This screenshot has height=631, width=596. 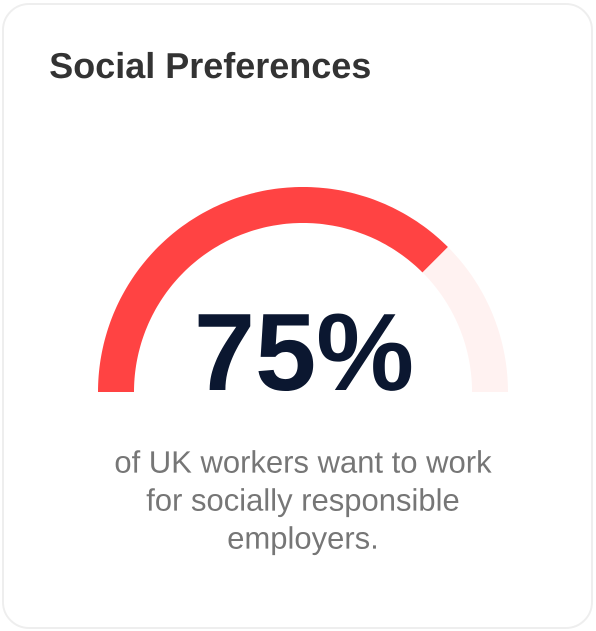 What do you see at coordinates (304, 503) in the screenshot?
I see `text: of UK workers want to work for socially responsible employers.` at bounding box center [304, 503].